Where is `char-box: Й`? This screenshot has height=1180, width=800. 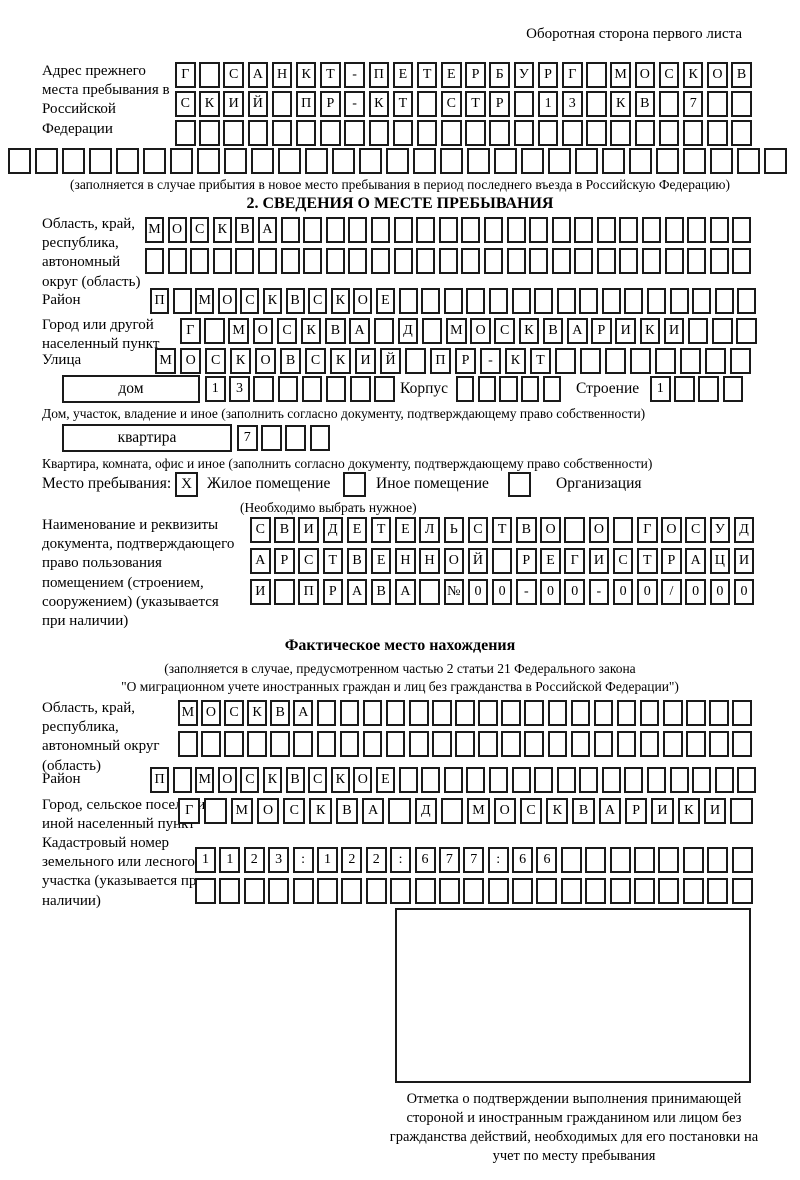
char-box: Й is located at coordinates (258, 104).